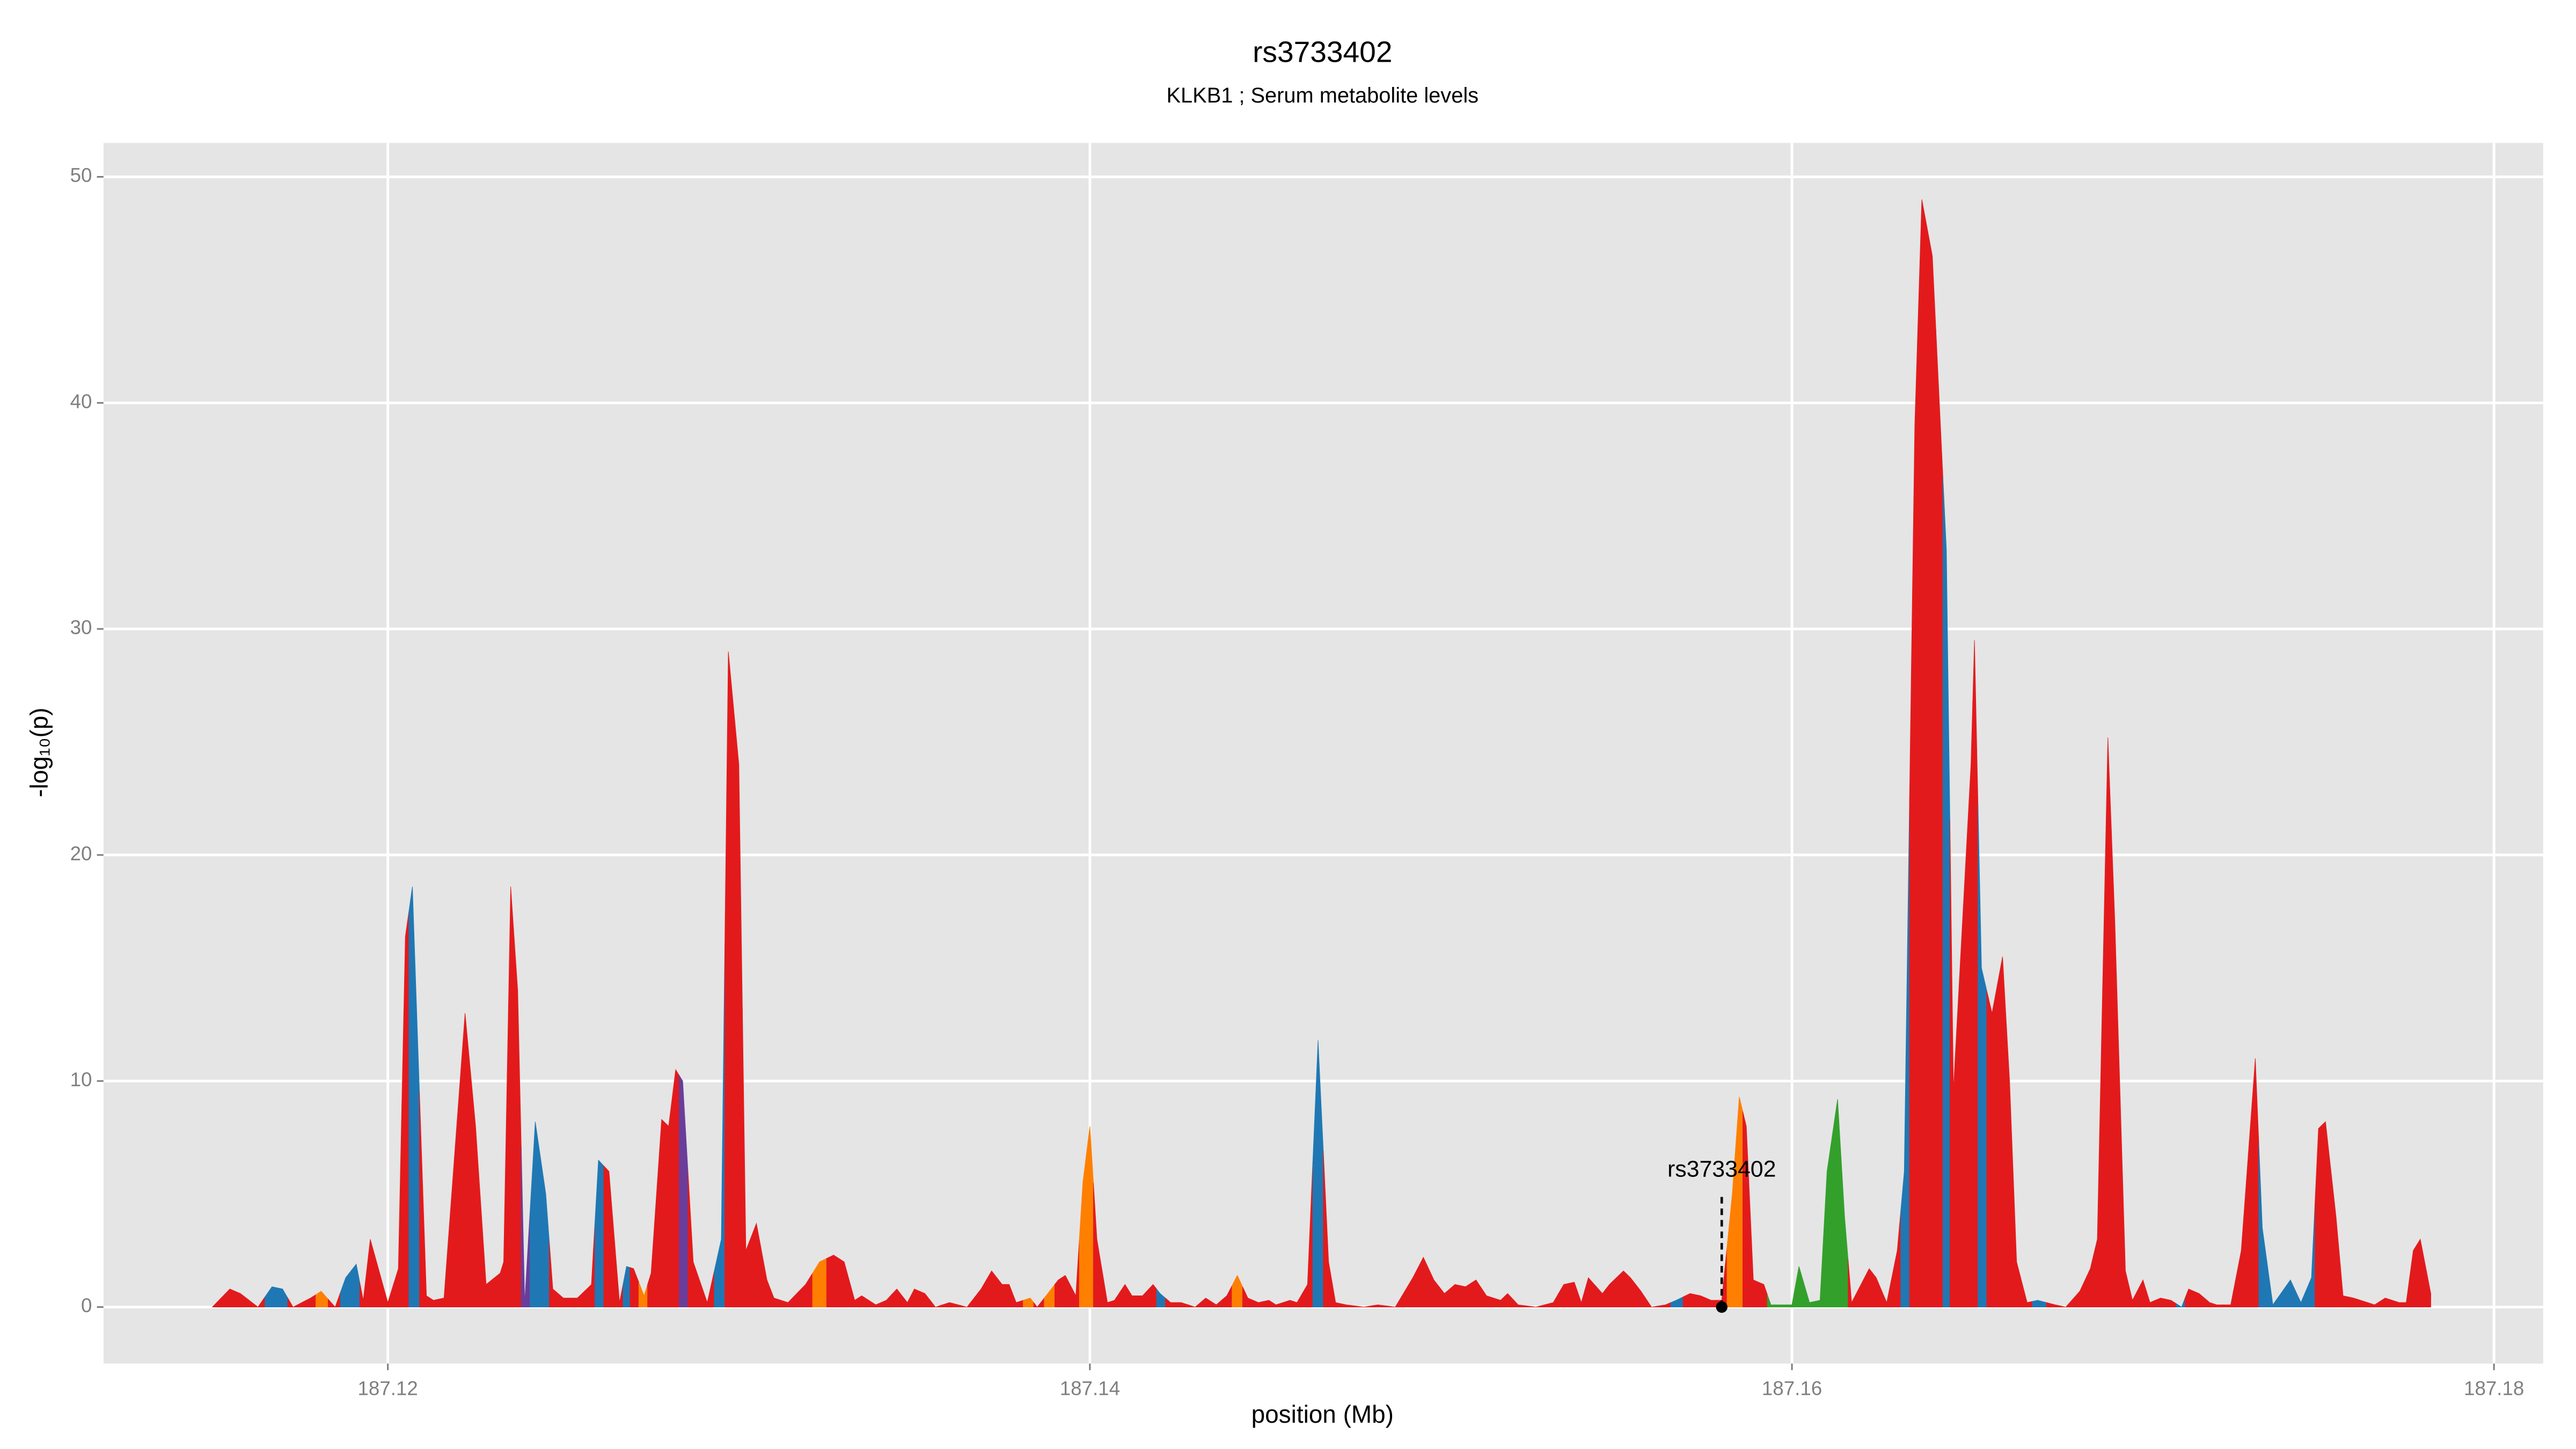 This screenshot has width=2576, height=1449. I want to click on chart-subtitle: KLKB1 ; Serum metabolite levels, so click(1323, 95).